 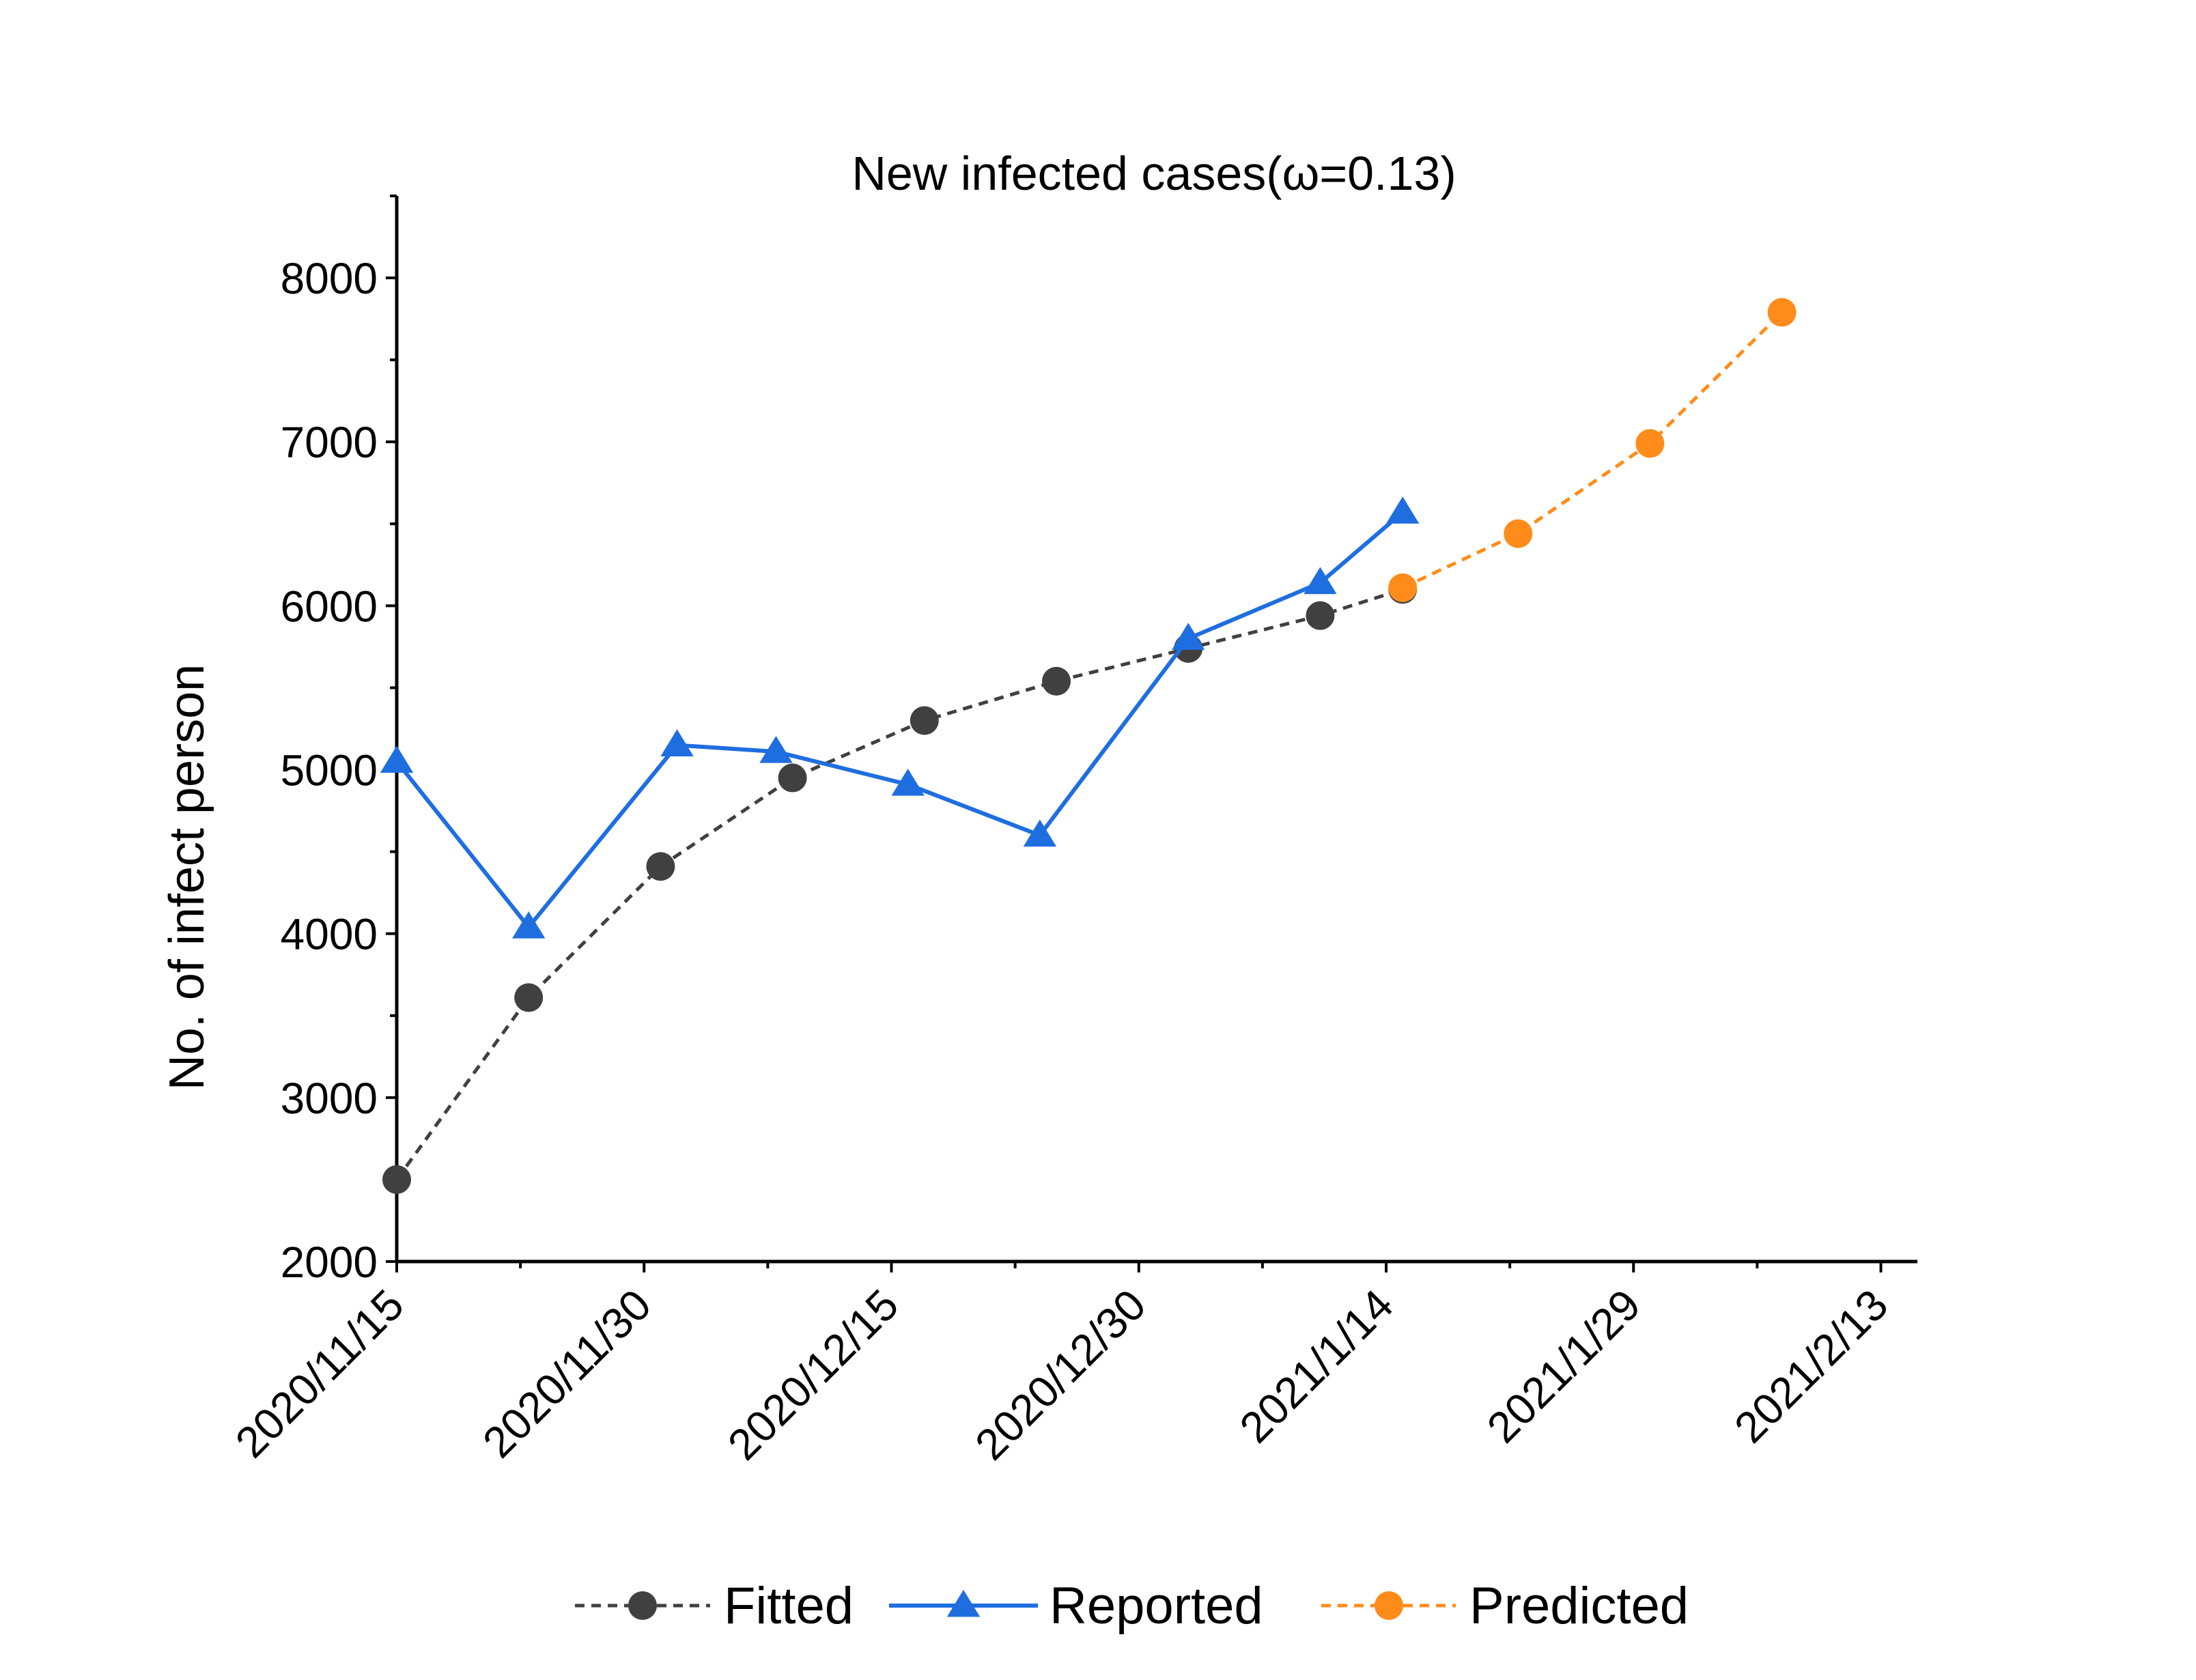 What do you see at coordinates (329, 1098) in the screenshot?
I see `y-tick-label: 3000` at bounding box center [329, 1098].